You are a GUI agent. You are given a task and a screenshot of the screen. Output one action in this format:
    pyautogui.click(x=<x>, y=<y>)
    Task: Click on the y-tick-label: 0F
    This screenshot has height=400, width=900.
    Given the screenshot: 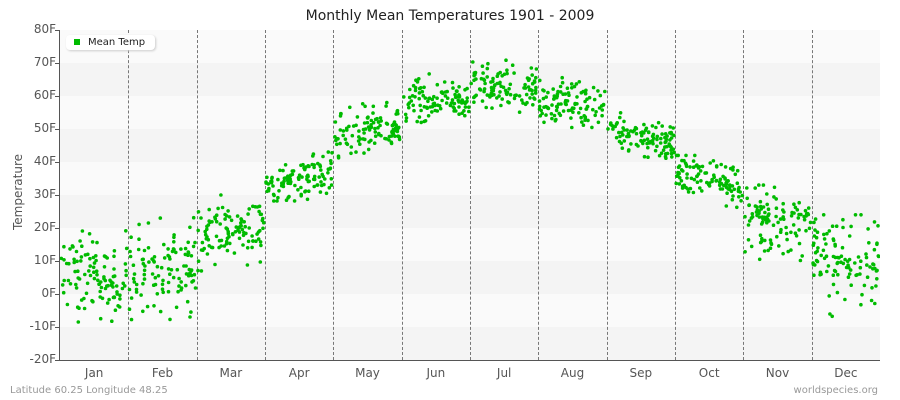 What is the action you would take?
    pyautogui.click(x=48, y=293)
    